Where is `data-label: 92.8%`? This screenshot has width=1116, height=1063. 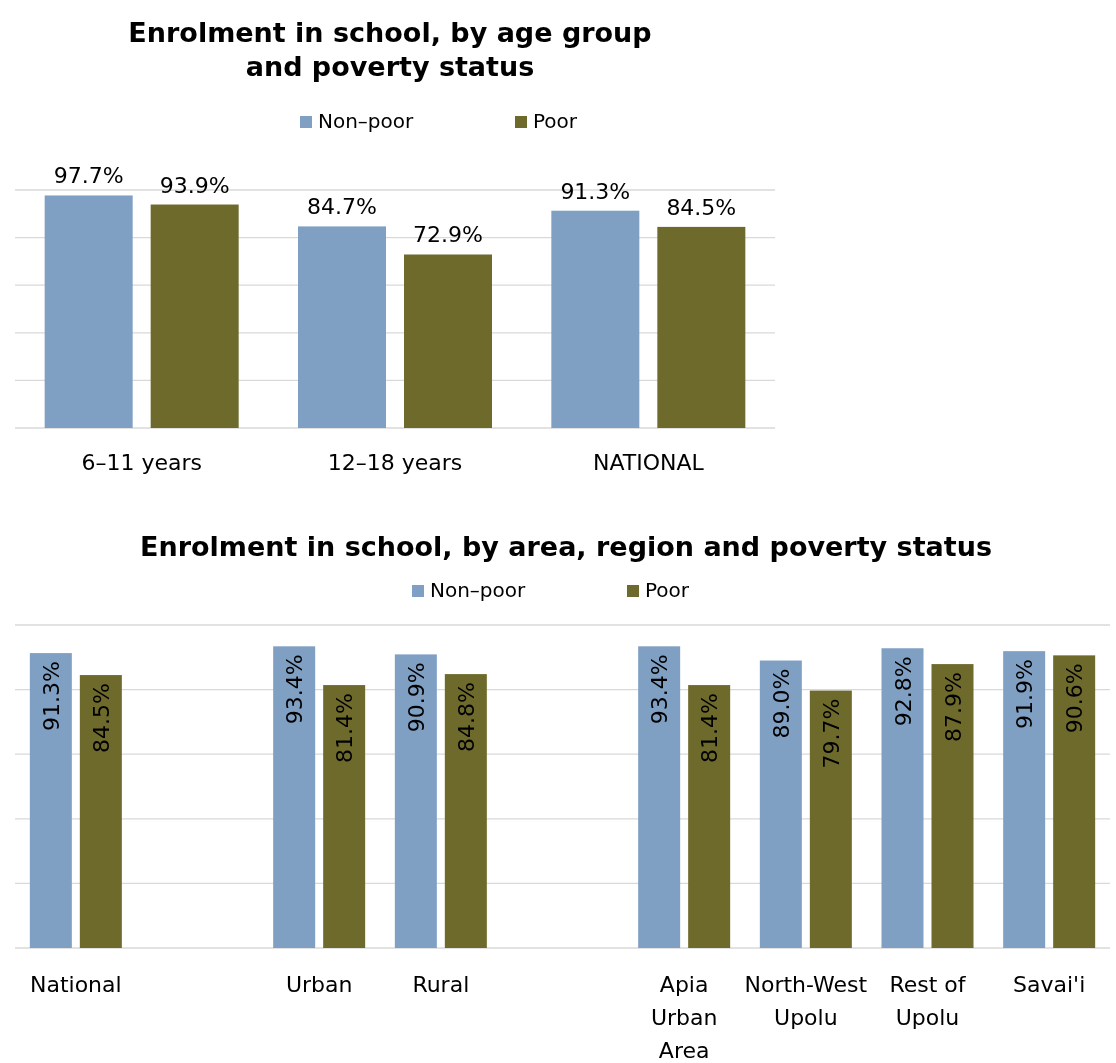
data-label: 92.8% is located at coordinates (903, 691).